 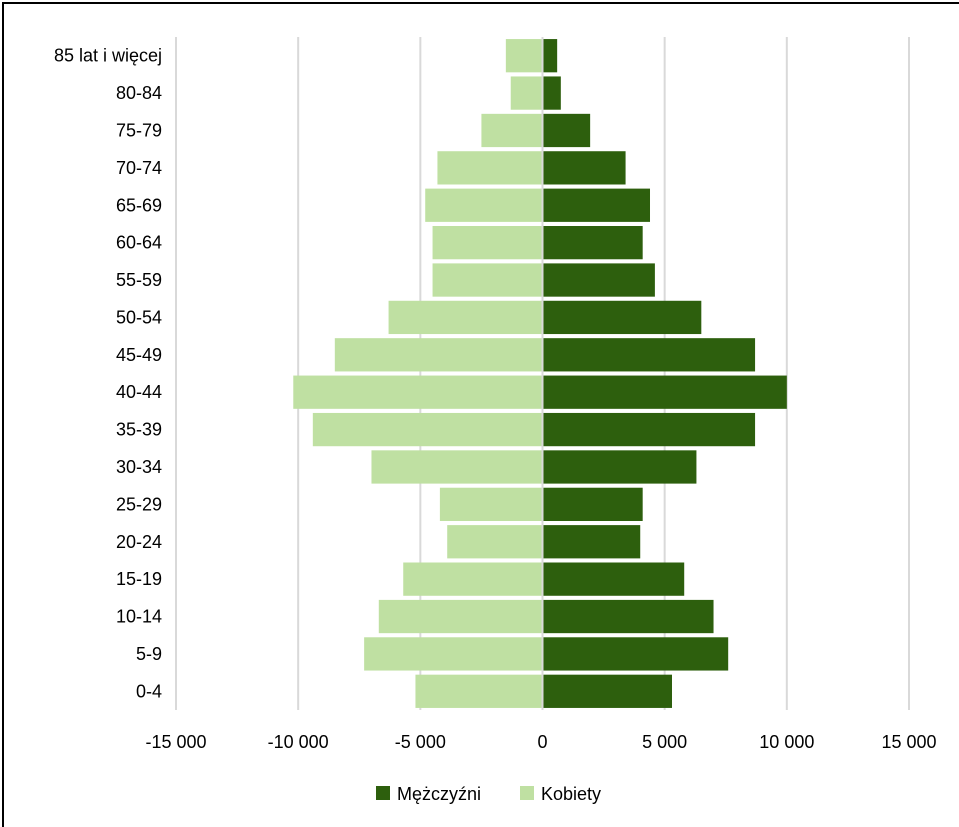 What do you see at coordinates (139, 579) in the screenshot?
I see `category-label: 15-19` at bounding box center [139, 579].